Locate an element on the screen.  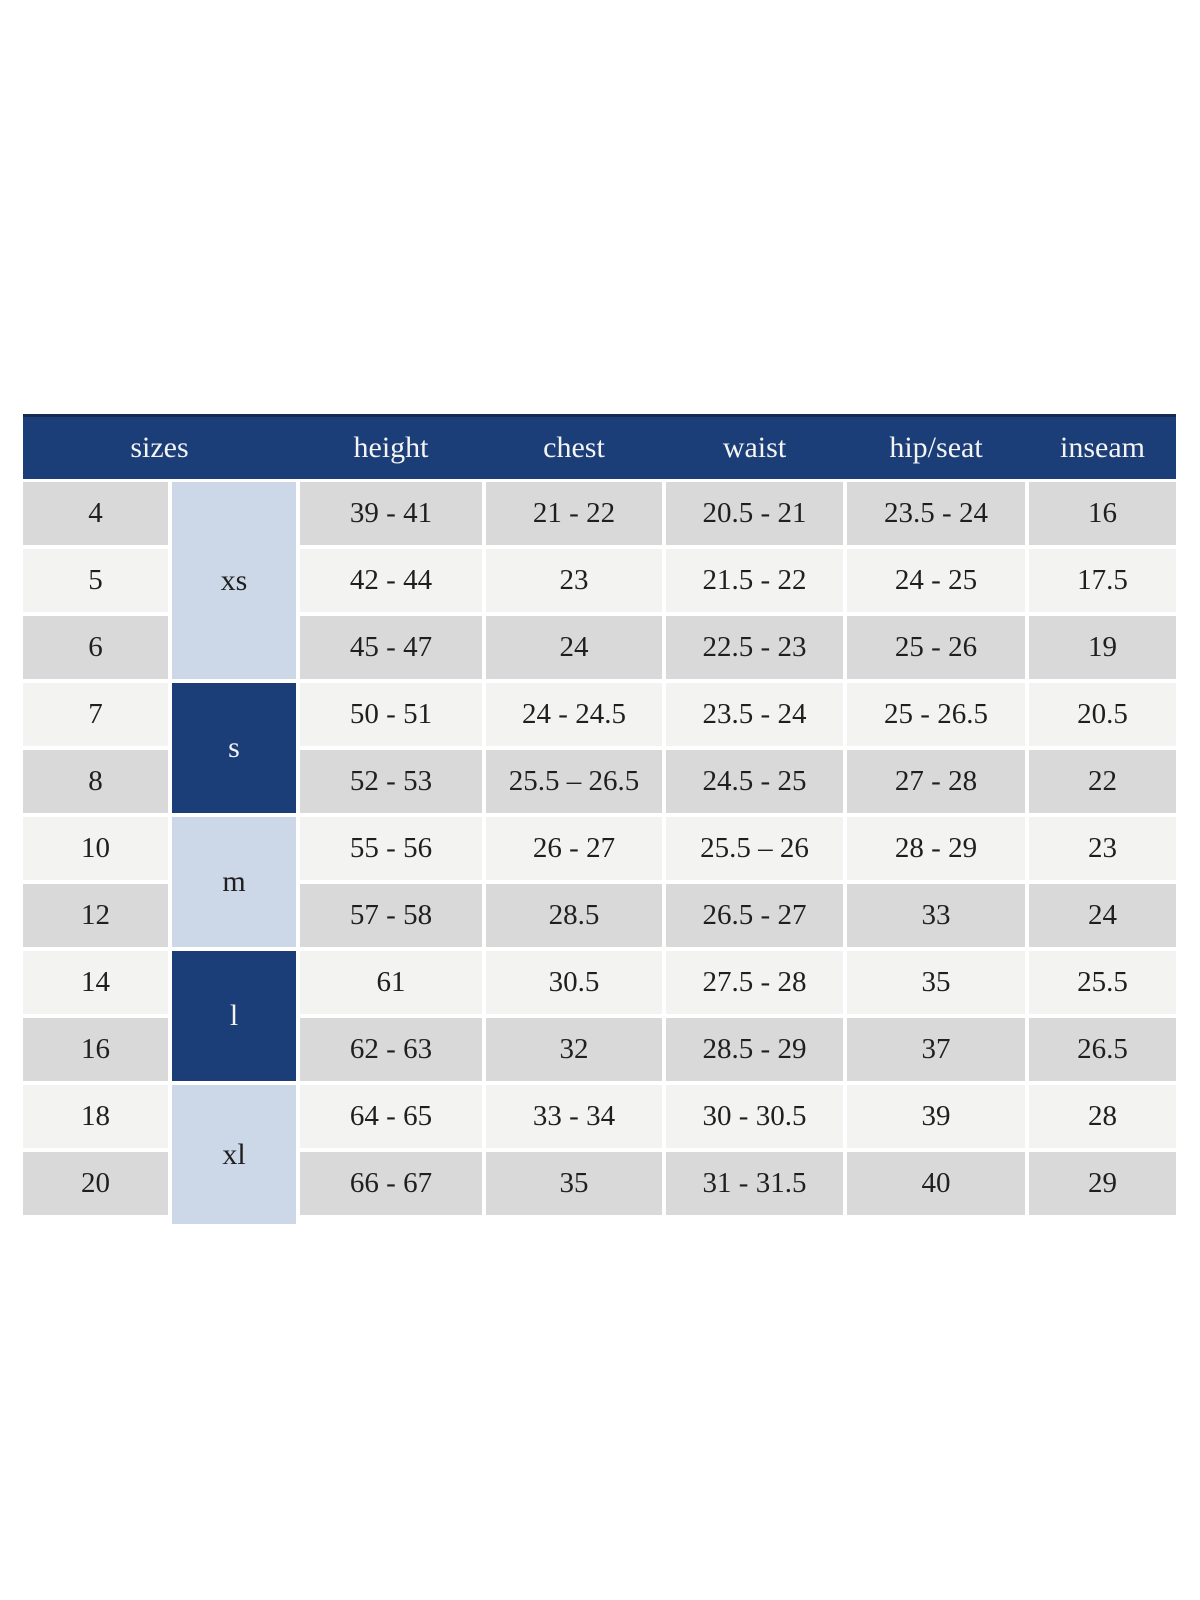
chest-cell: 21 - 22 is located at coordinates (574, 513).